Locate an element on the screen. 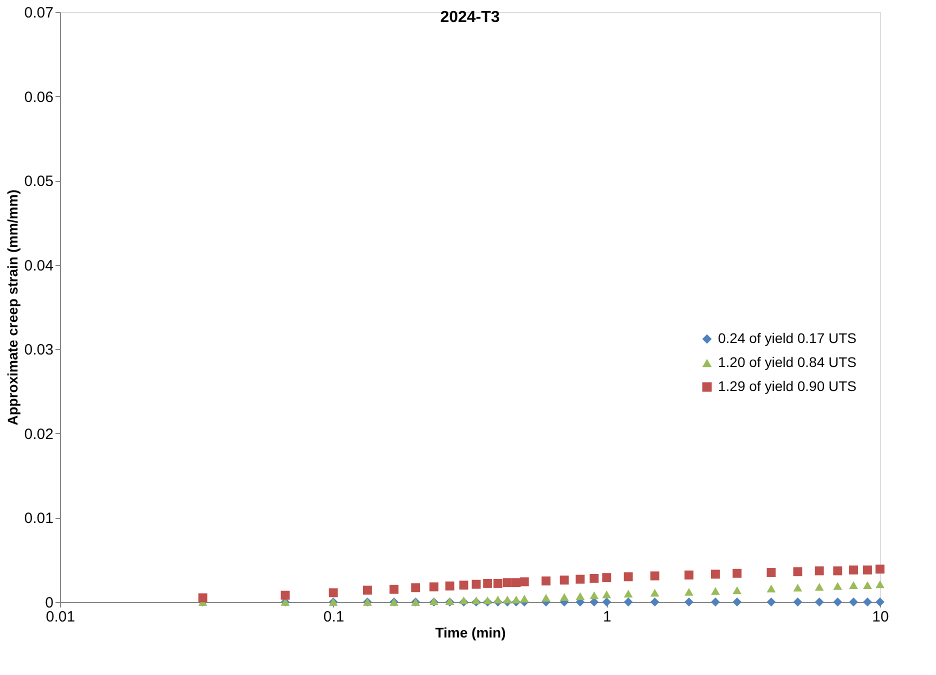 The width and height of the screenshot is (936, 675). x-tick-label: 1 is located at coordinates (607, 617).